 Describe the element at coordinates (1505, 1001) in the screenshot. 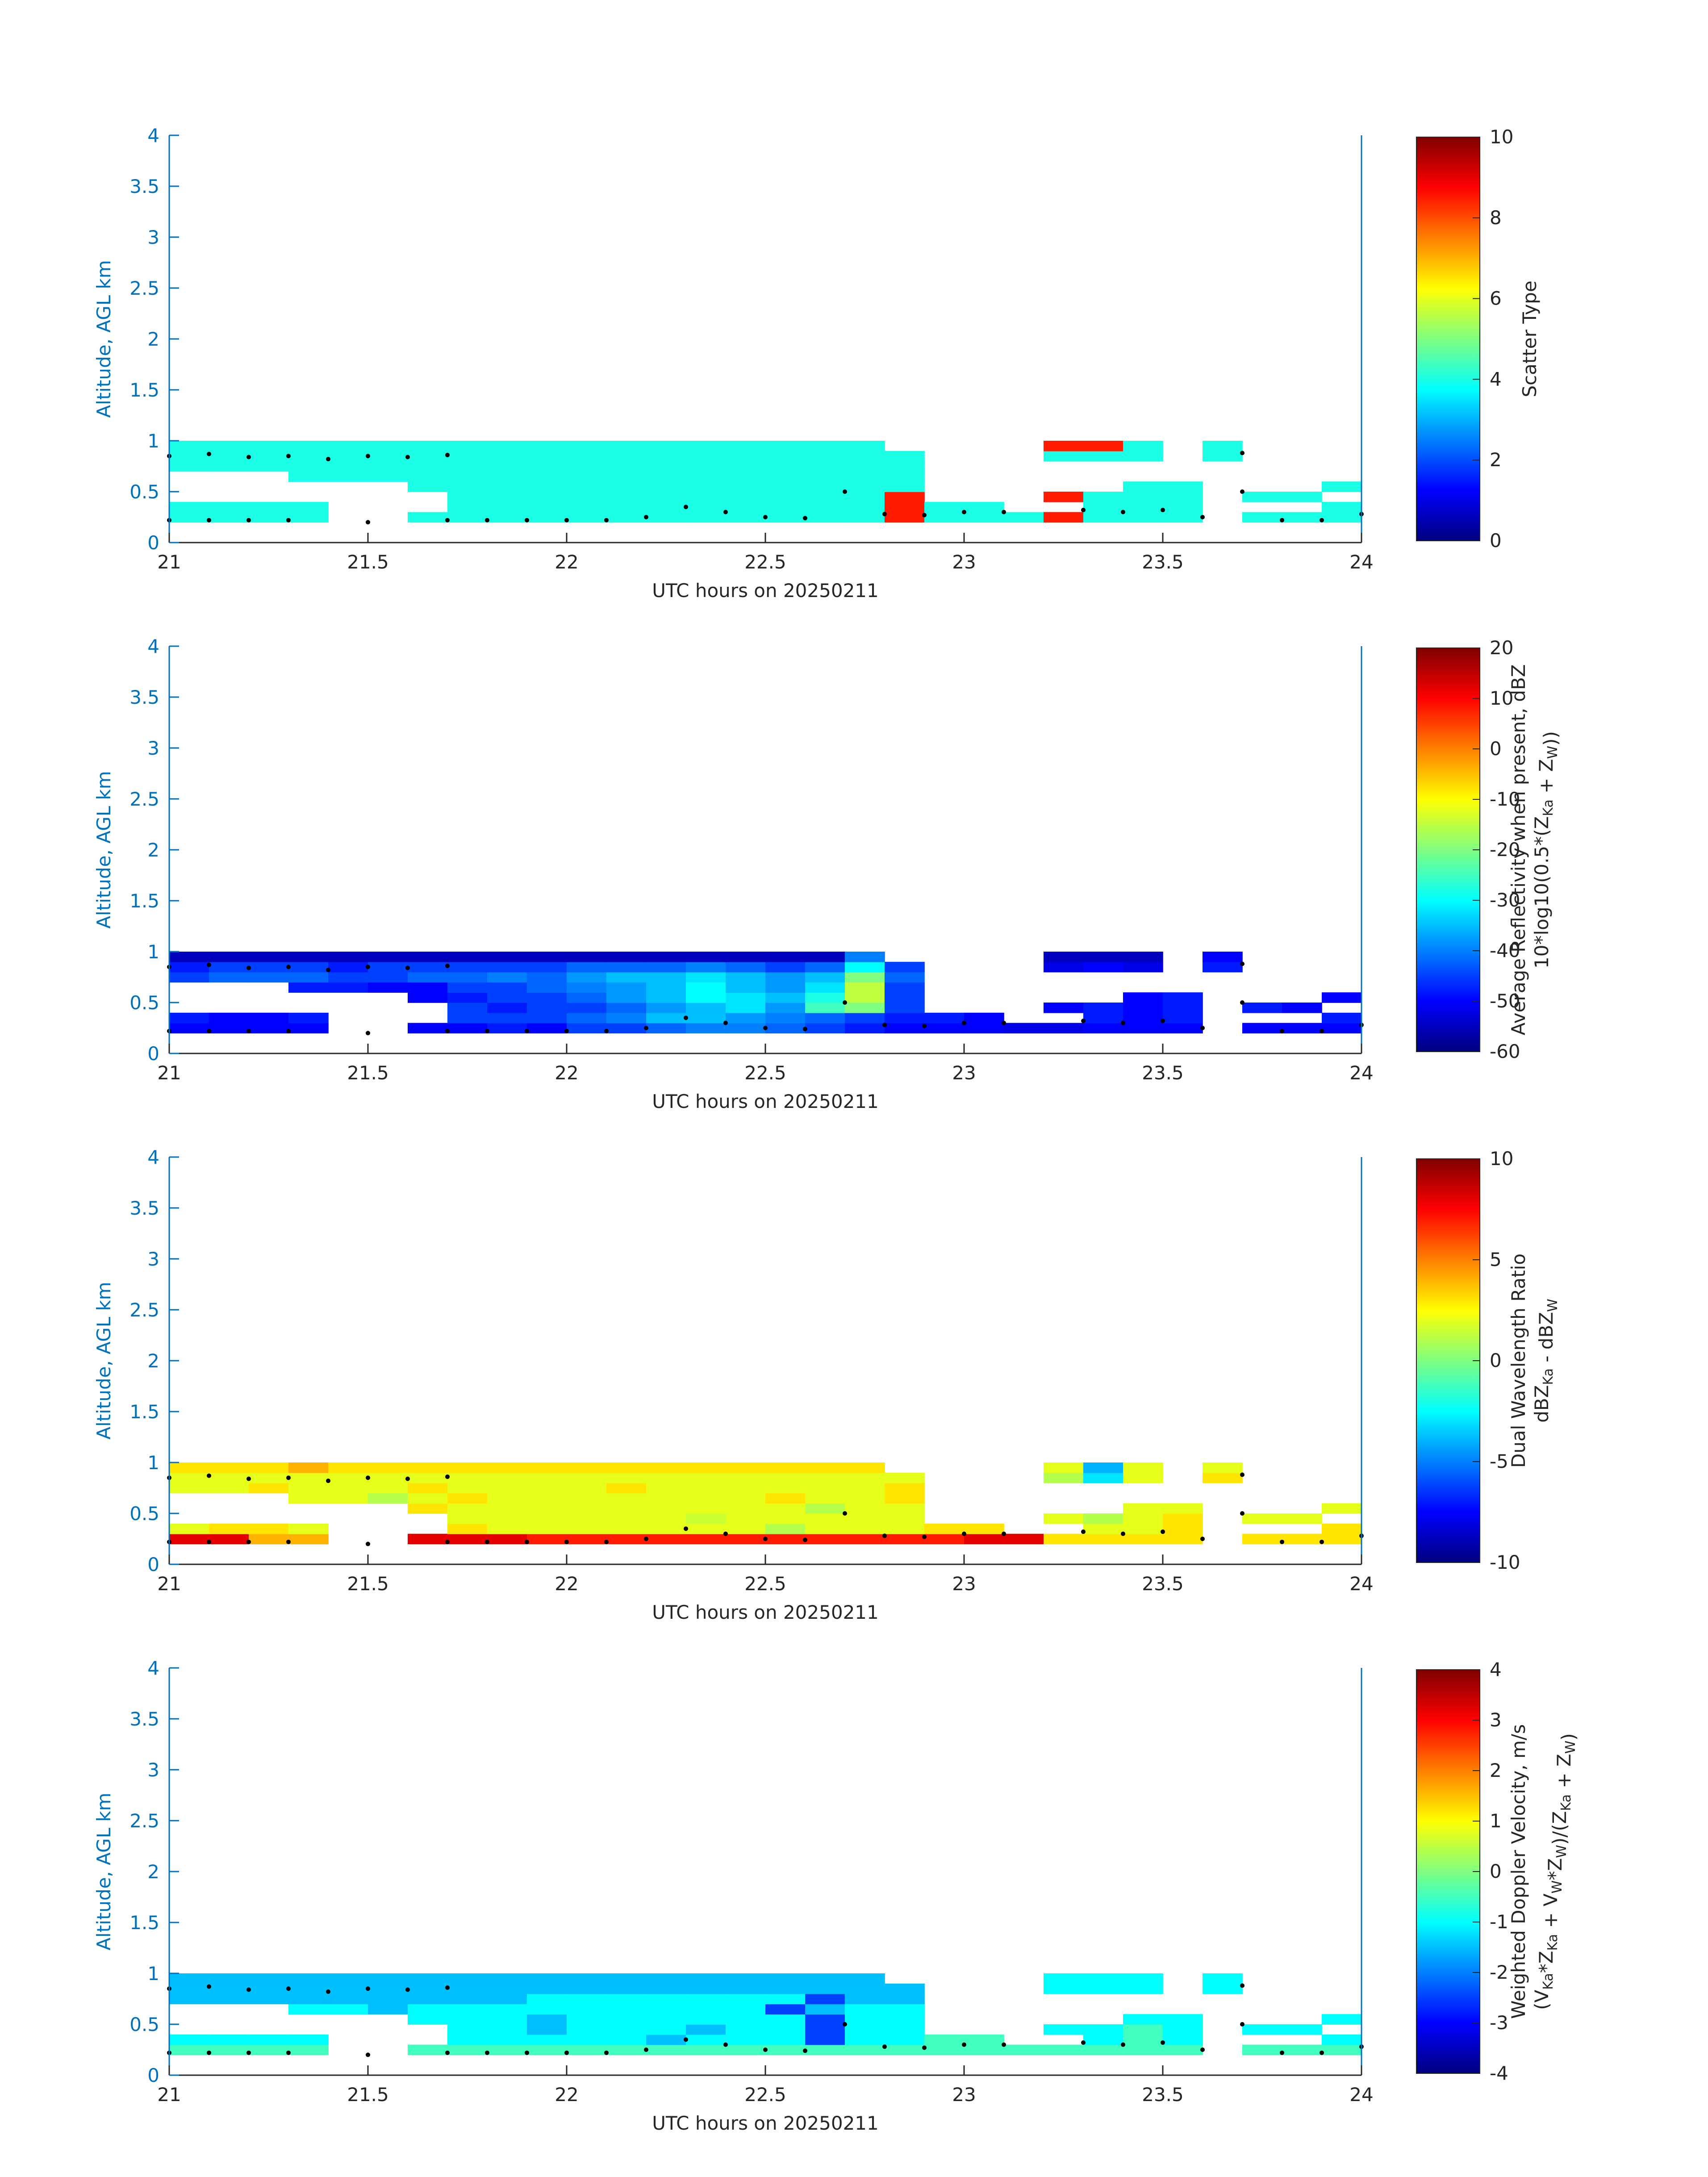

I see `colorbar-tick-label: -50` at that location.